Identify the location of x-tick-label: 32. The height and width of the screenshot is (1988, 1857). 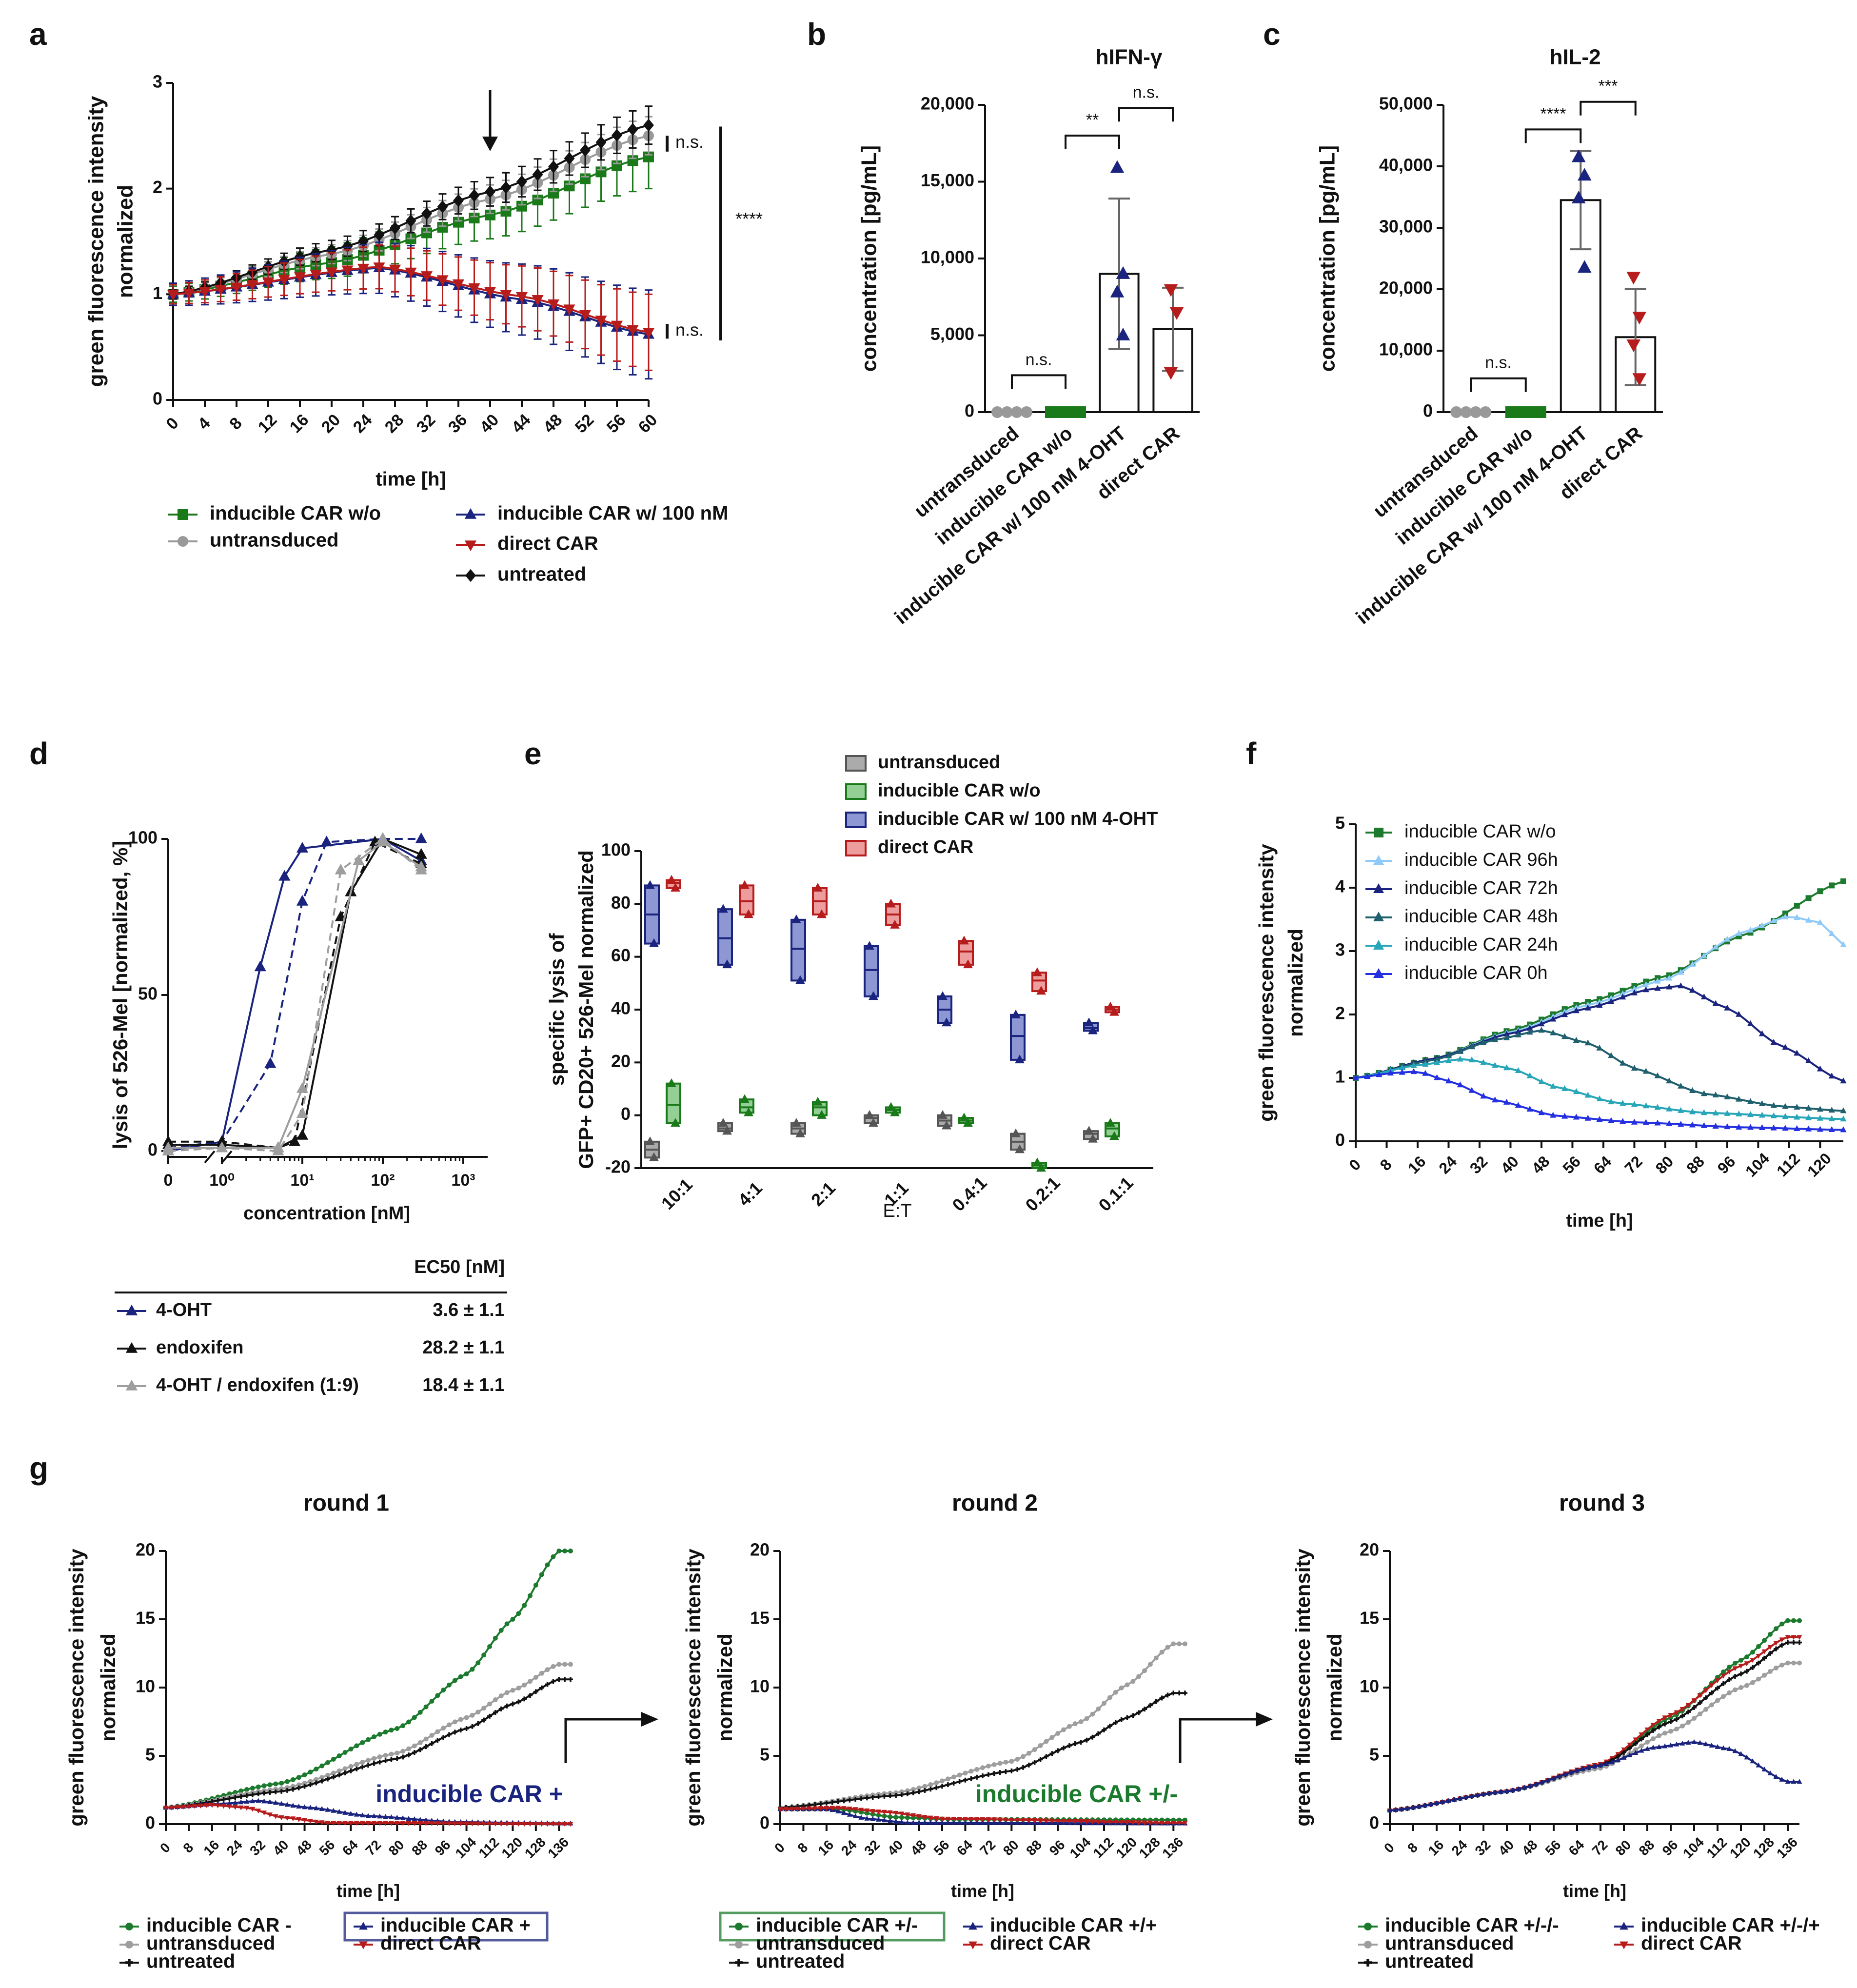
(1478, 1165).